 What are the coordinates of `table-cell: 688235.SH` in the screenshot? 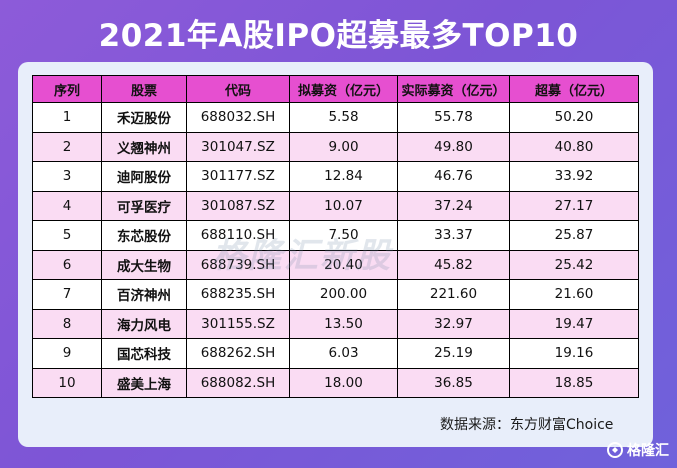 It's located at (238, 294).